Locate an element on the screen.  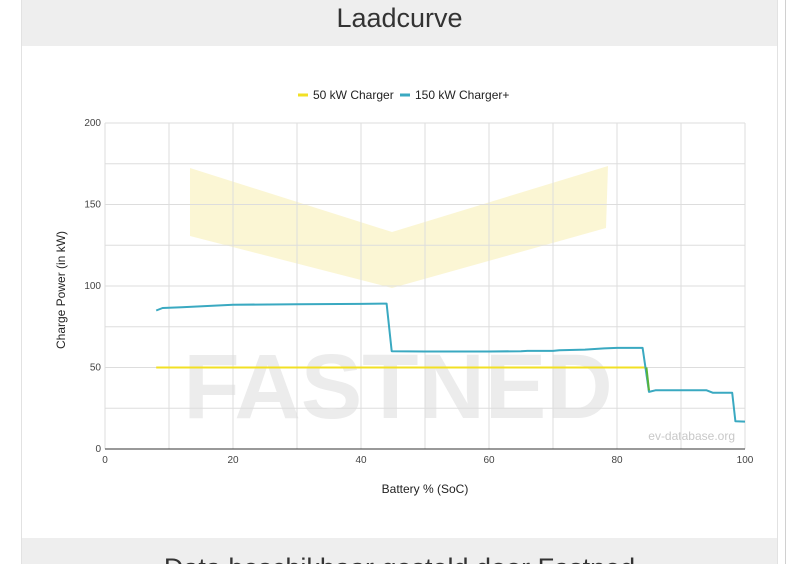
x-axis-title: Battery % (SoC) is located at coordinates (425, 489).